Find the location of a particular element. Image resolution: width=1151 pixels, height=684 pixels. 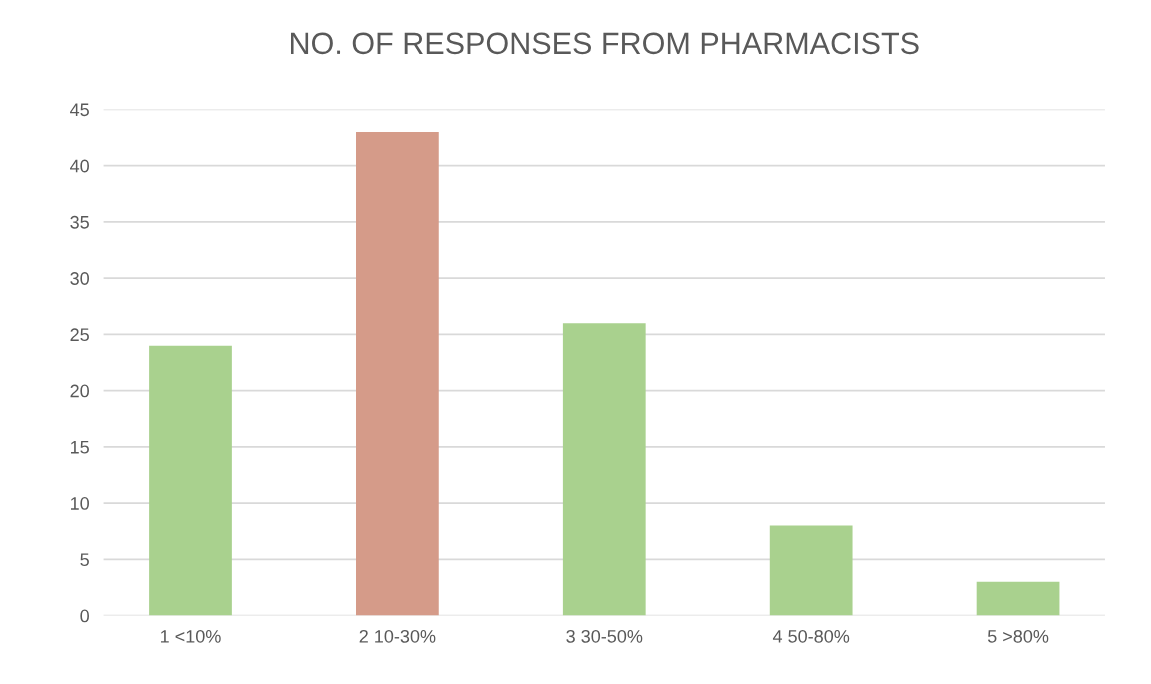

y-tick-label: 15 is located at coordinates (80, 447).